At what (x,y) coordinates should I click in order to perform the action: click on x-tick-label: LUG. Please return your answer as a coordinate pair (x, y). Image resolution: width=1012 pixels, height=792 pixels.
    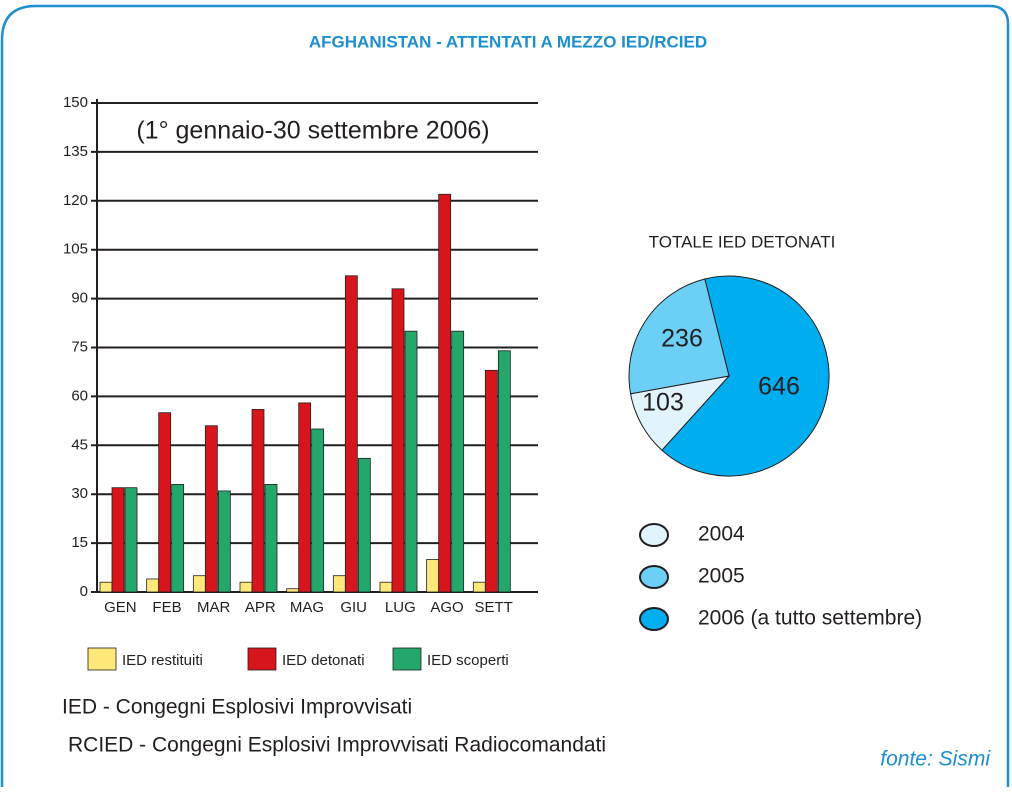
    Looking at the image, I should click on (400, 607).